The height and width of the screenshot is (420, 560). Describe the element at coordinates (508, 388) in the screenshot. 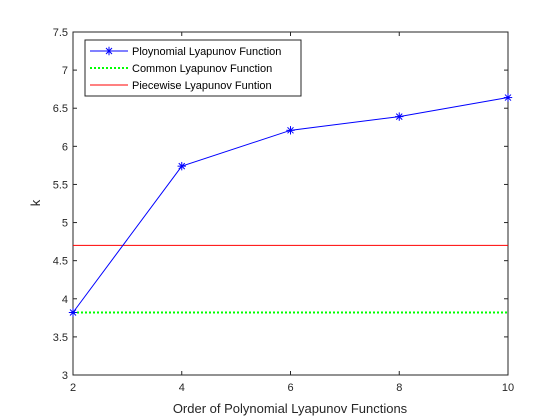

I see `x-tick-label: 10` at that location.